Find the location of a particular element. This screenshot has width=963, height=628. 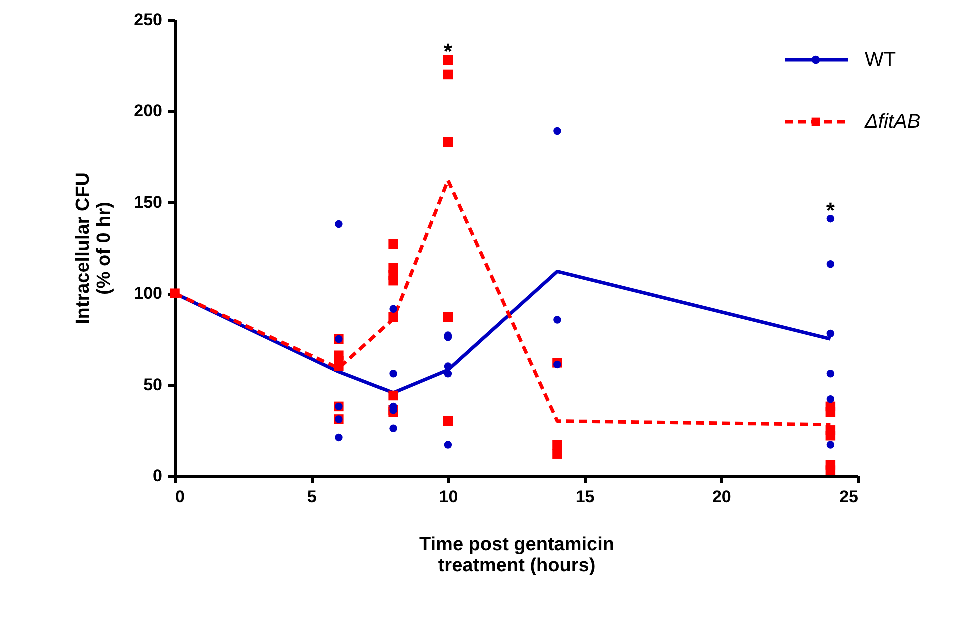

y-tick-label: 50 is located at coordinates (153, 384).